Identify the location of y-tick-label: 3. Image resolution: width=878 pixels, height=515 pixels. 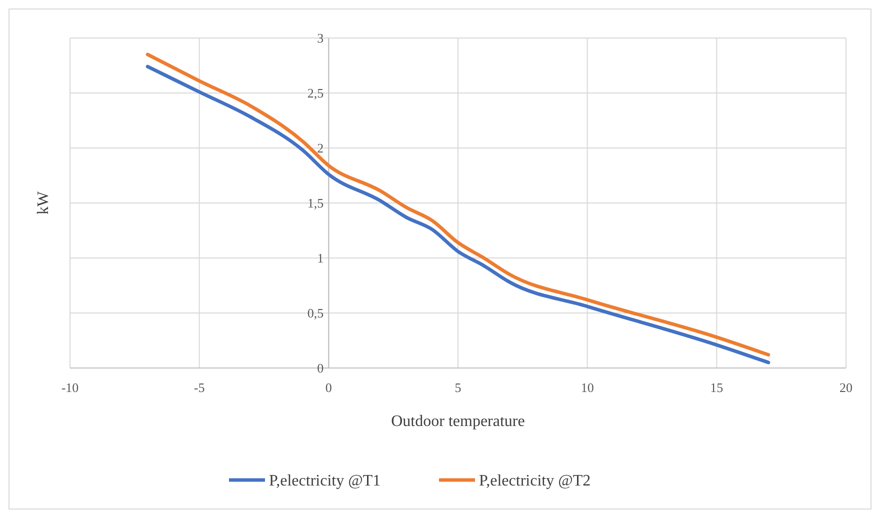
(320, 38).